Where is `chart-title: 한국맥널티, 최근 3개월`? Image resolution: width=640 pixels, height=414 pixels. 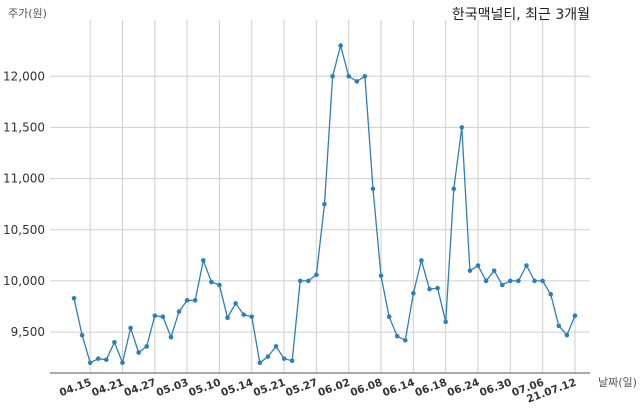 chart-title: 한국맥널티, 최근 3개월 is located at coordinates (521, 15).